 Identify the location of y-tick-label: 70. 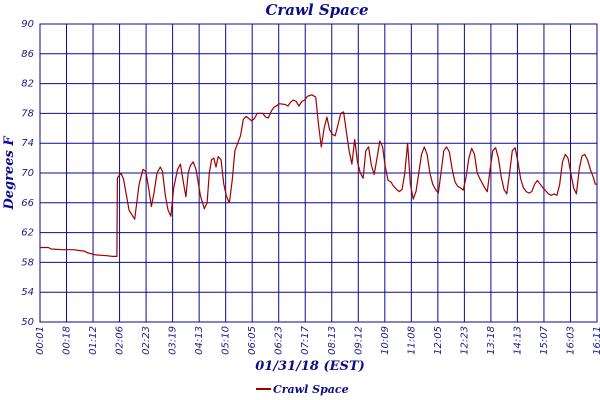
(27, 173).